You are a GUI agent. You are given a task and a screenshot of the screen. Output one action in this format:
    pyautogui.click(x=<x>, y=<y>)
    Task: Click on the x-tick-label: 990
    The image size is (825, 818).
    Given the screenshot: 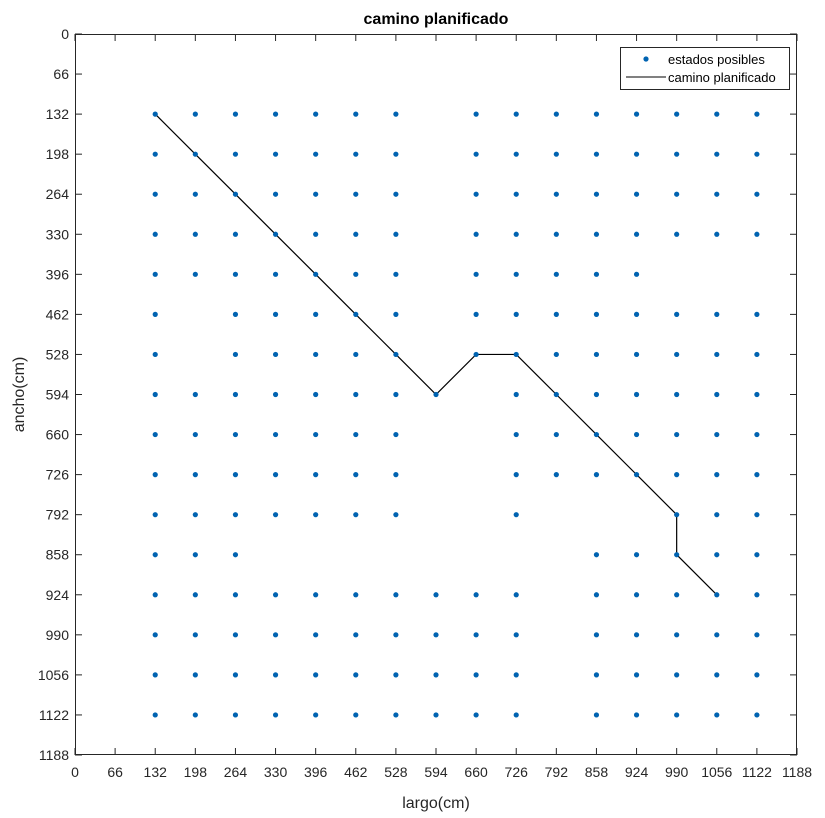 What is the action you would take?
    pyautogui.click(x=677, y=772)
    